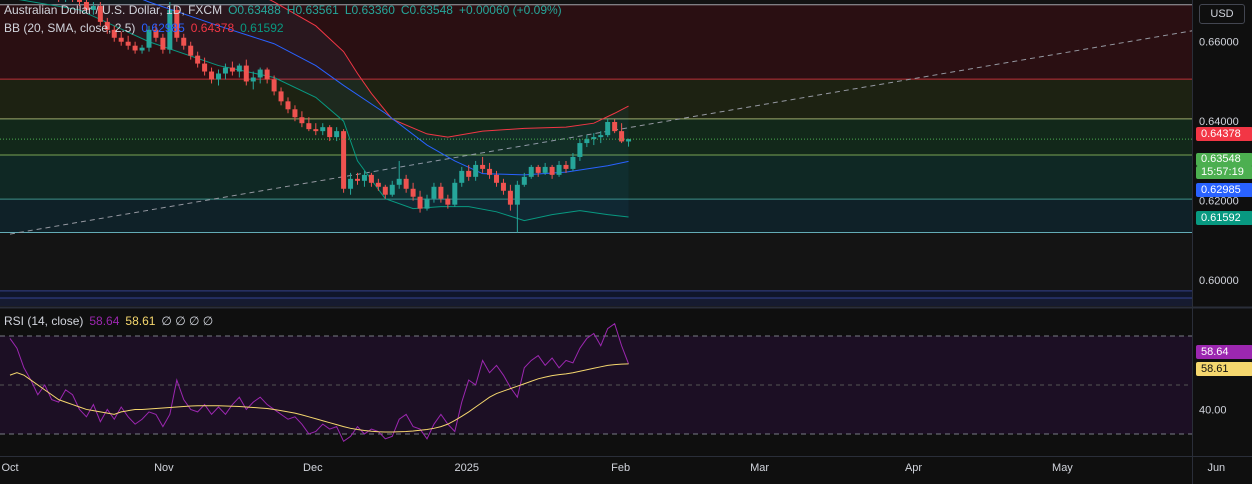  What do you see at coordinates (1224, 190) in the screenshot?
I see `bb-mid-price-tag: 0.62985` at bounding box center [1224, 190].